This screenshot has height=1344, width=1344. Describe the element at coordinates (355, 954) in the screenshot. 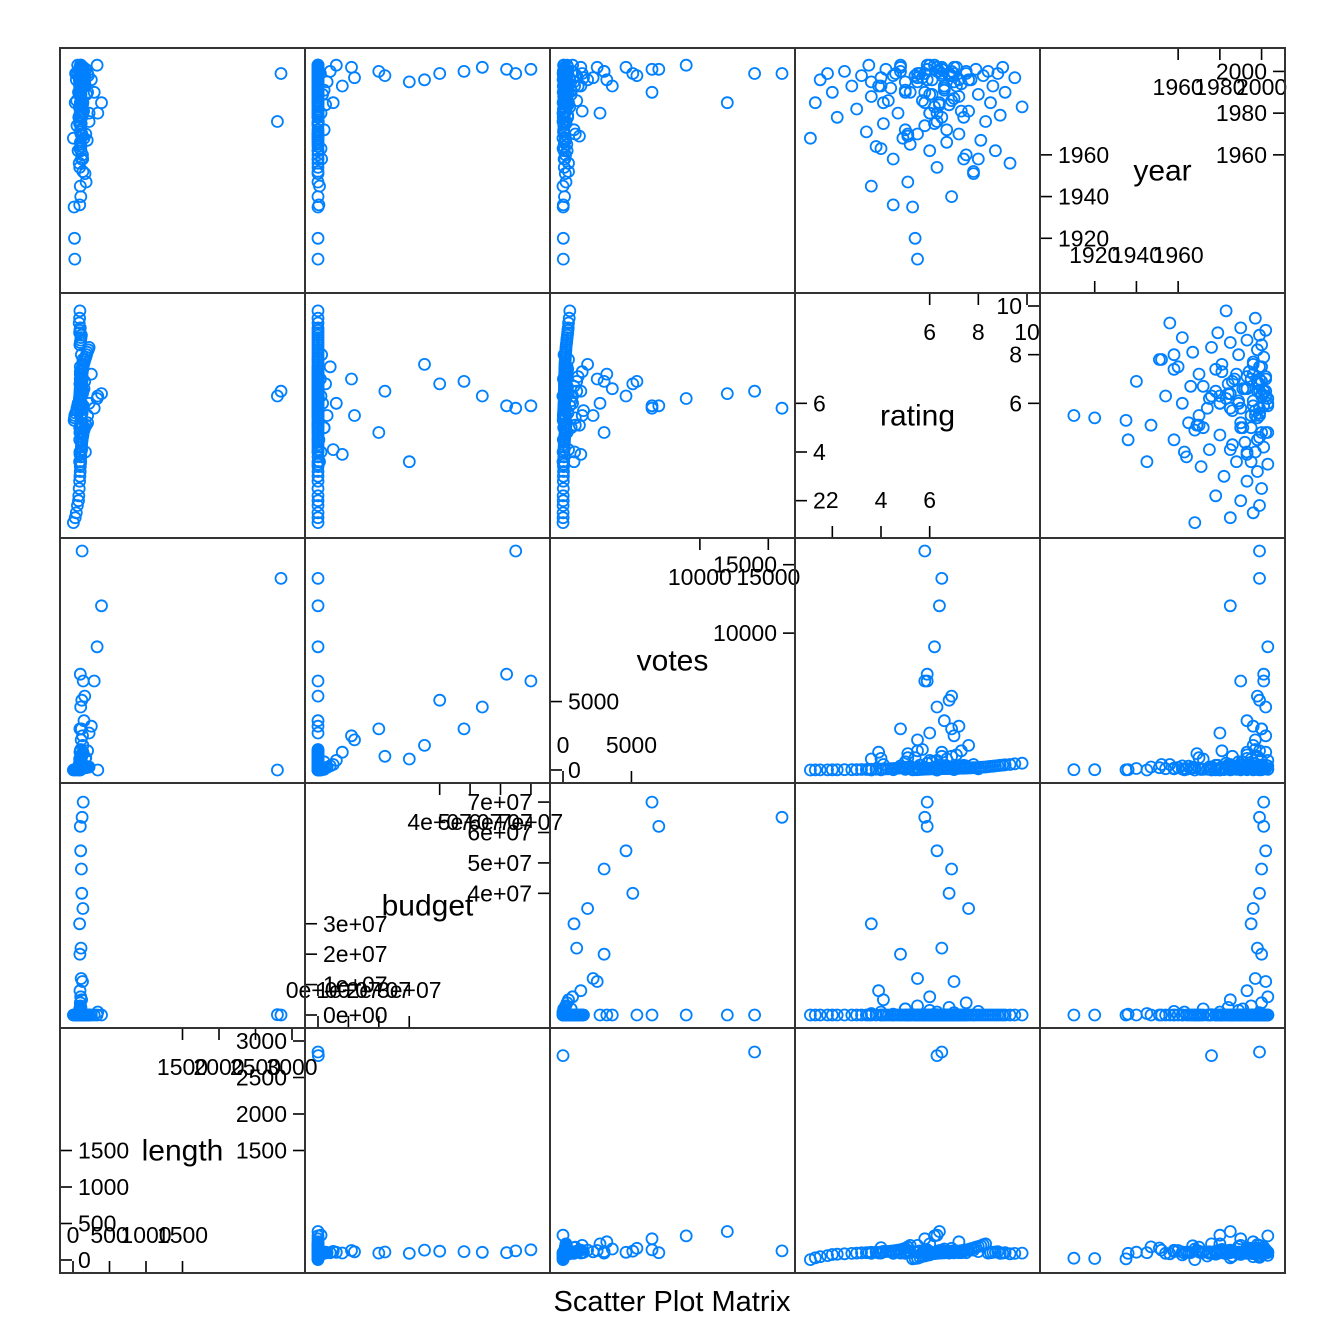

I see `tick-label: 2e+07` at that location.